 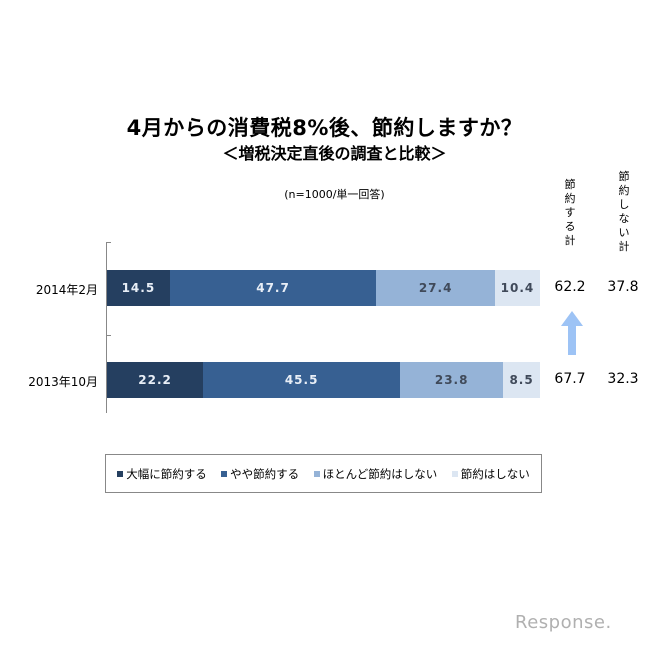 What do you see at coordinates (624, 204) in the screenshot?
I see `header-char: し` at bounding box center [624, 204].